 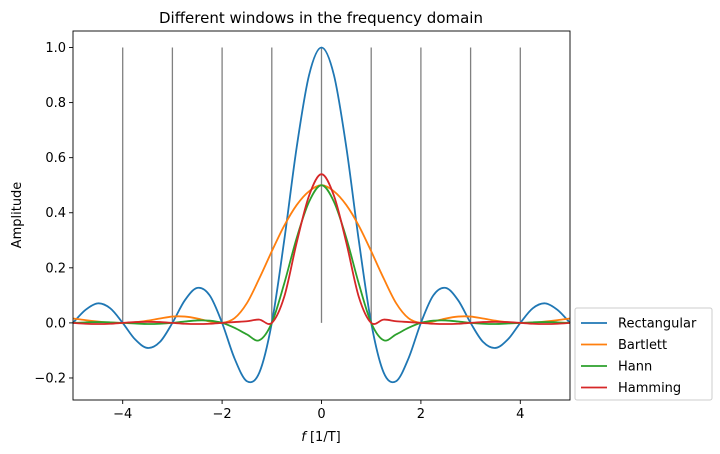 I want to click on y-axis: −0.2 0.0 0.2 0.4 0.6 0.8 1.0, so click(x=53, y=213).